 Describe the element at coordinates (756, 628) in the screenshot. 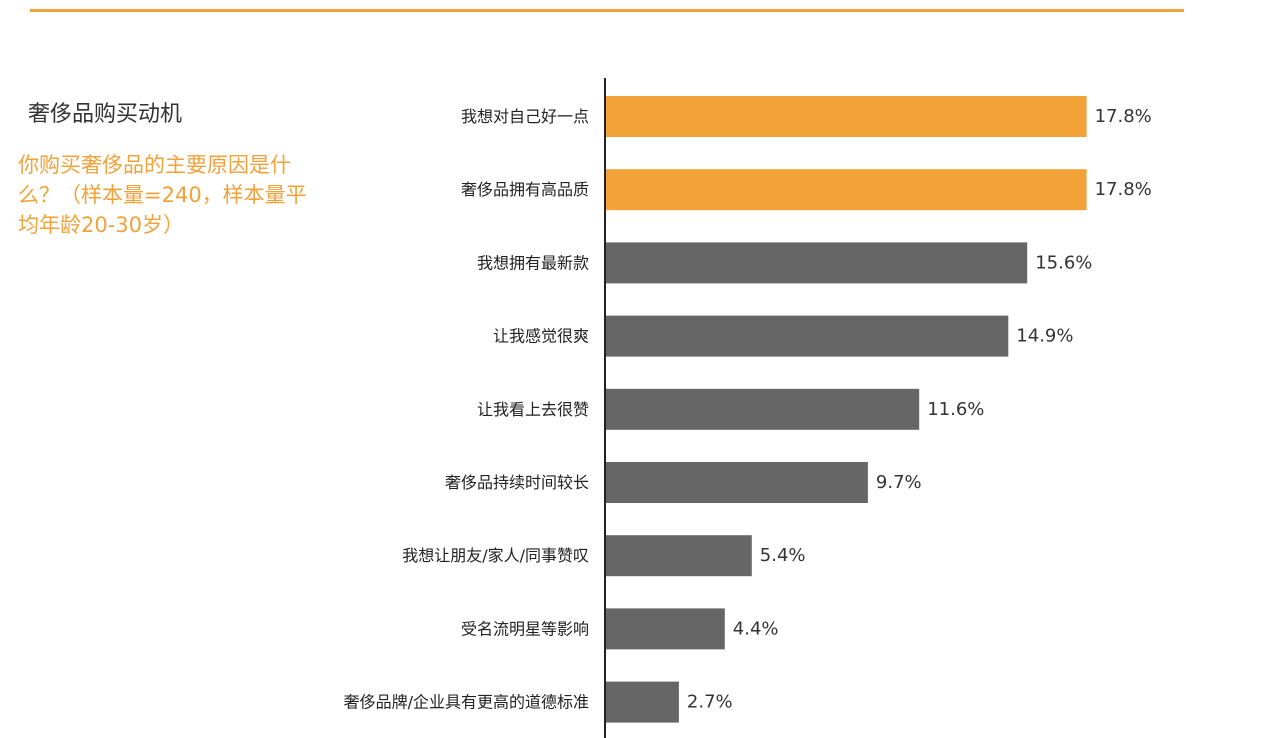

I see `value-label: 4.4%` at that location.